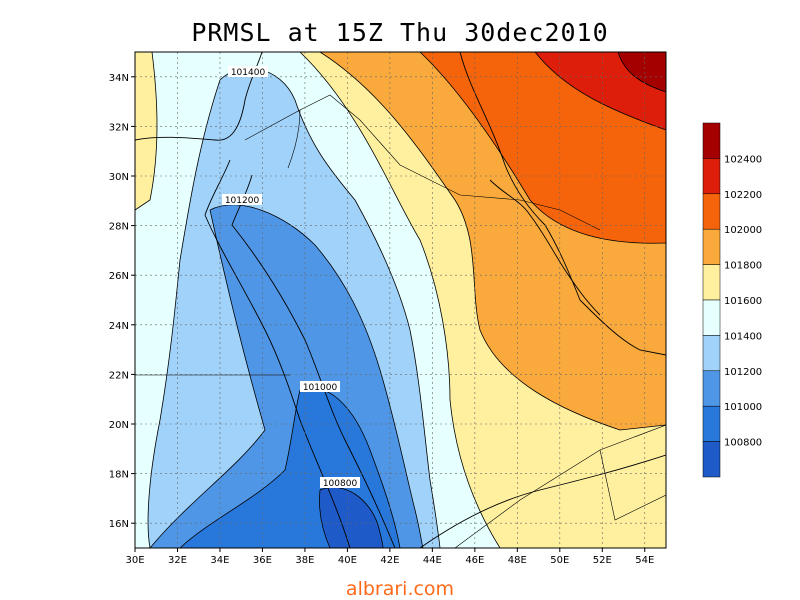 This screenshot has height=600, width=800. Describe the element at coordinates (400, 589) in the screenshot. I see `site-watermark: albrari.com` at that location.